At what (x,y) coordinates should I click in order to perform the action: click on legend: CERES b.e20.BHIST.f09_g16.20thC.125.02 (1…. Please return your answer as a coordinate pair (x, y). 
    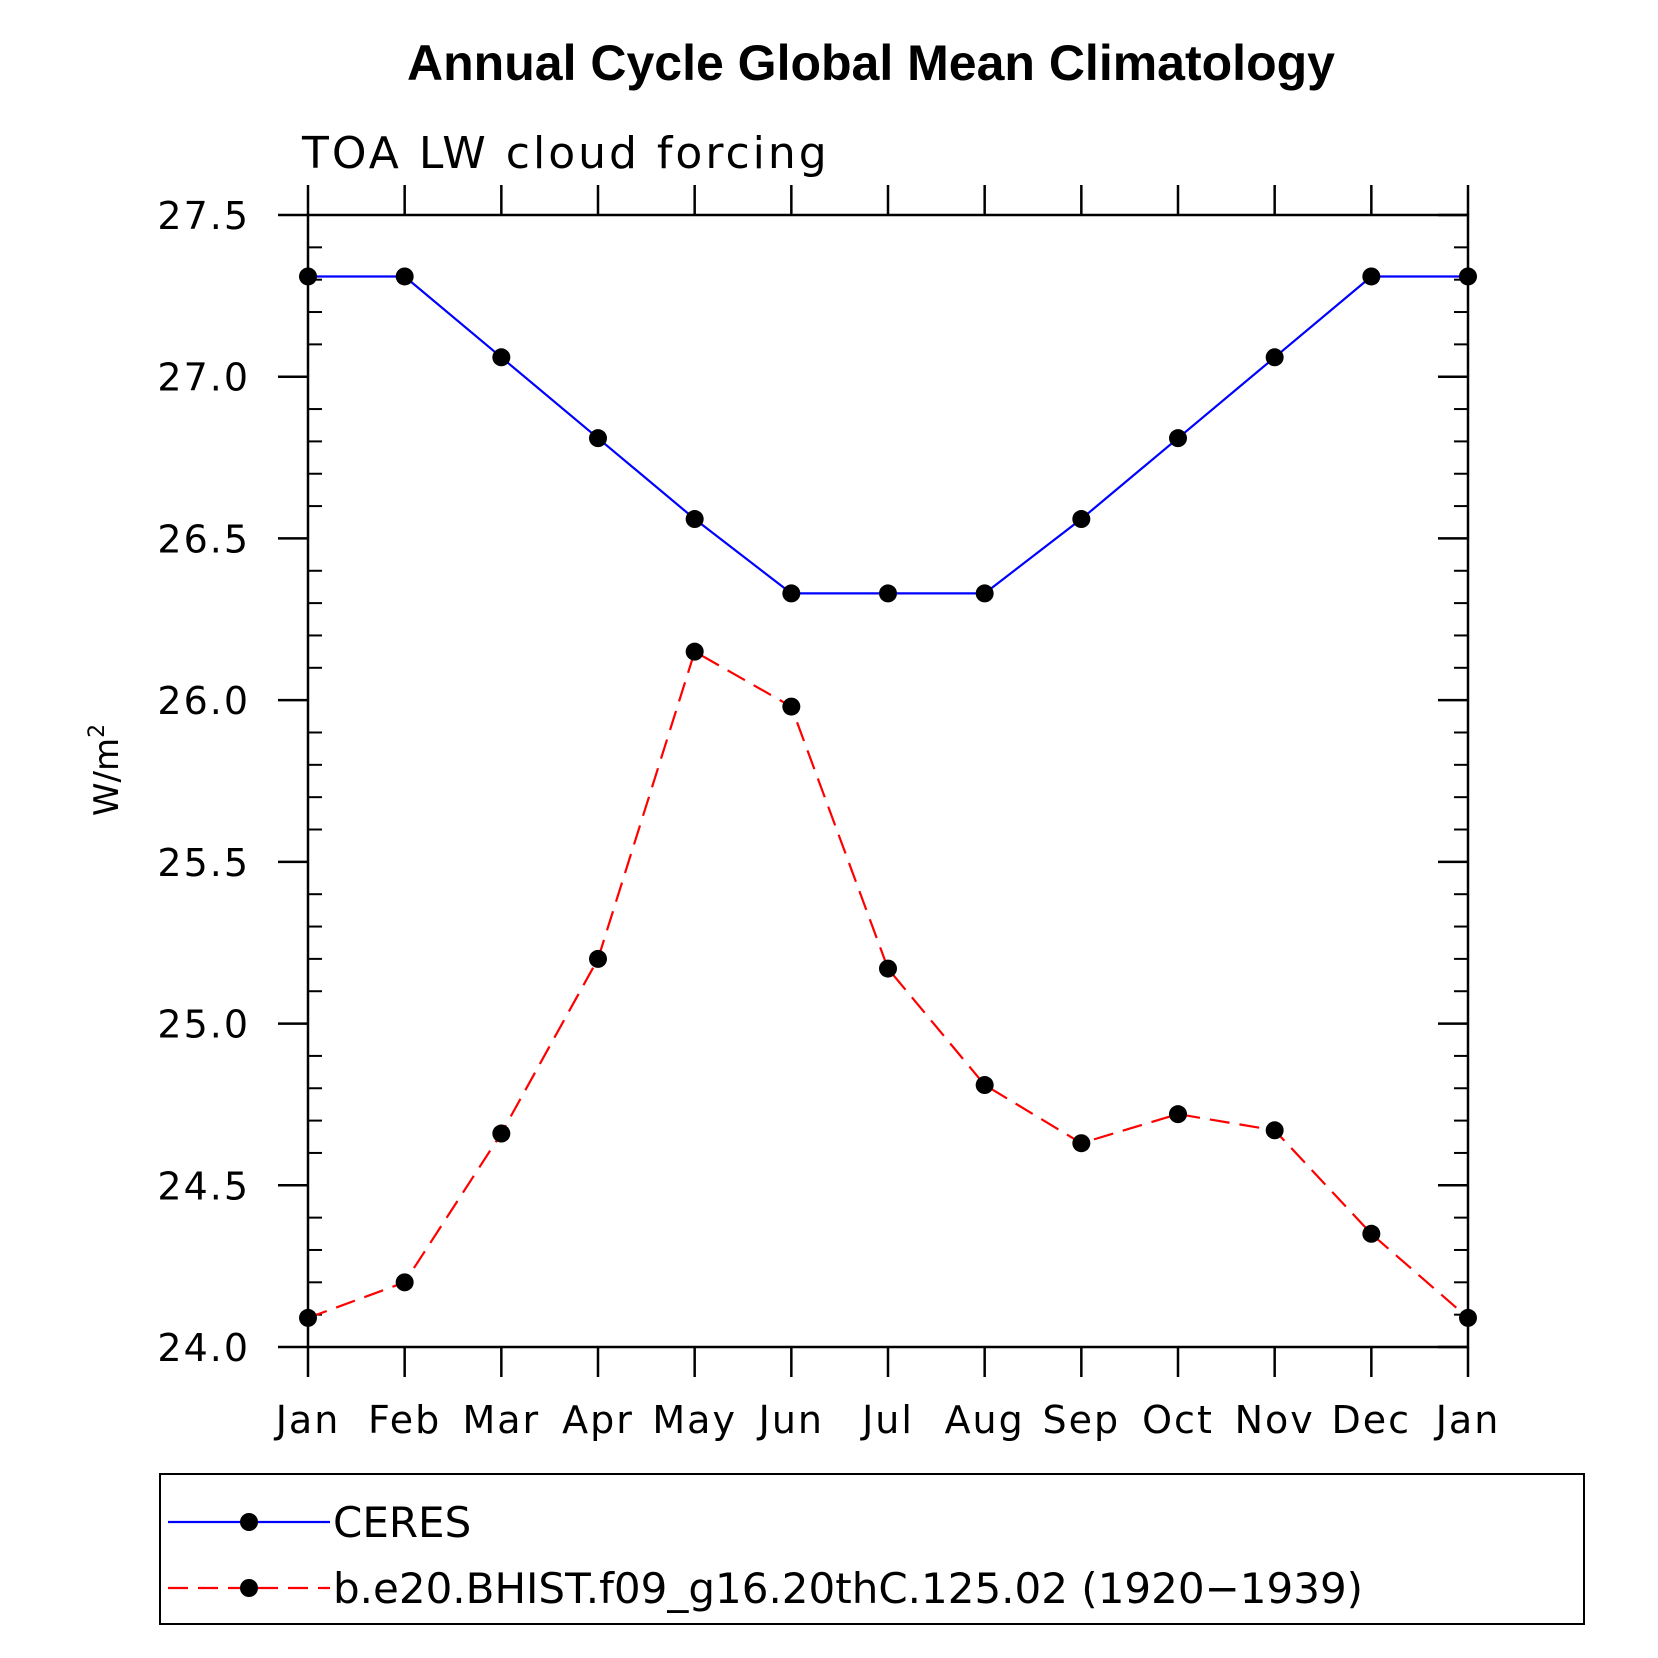
    Looking at the image, I should click on (872, 1549).